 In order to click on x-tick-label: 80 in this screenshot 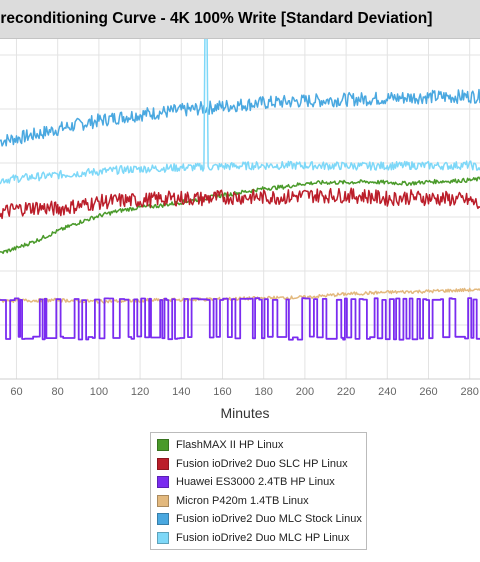, I will do `click(58, 392)`.